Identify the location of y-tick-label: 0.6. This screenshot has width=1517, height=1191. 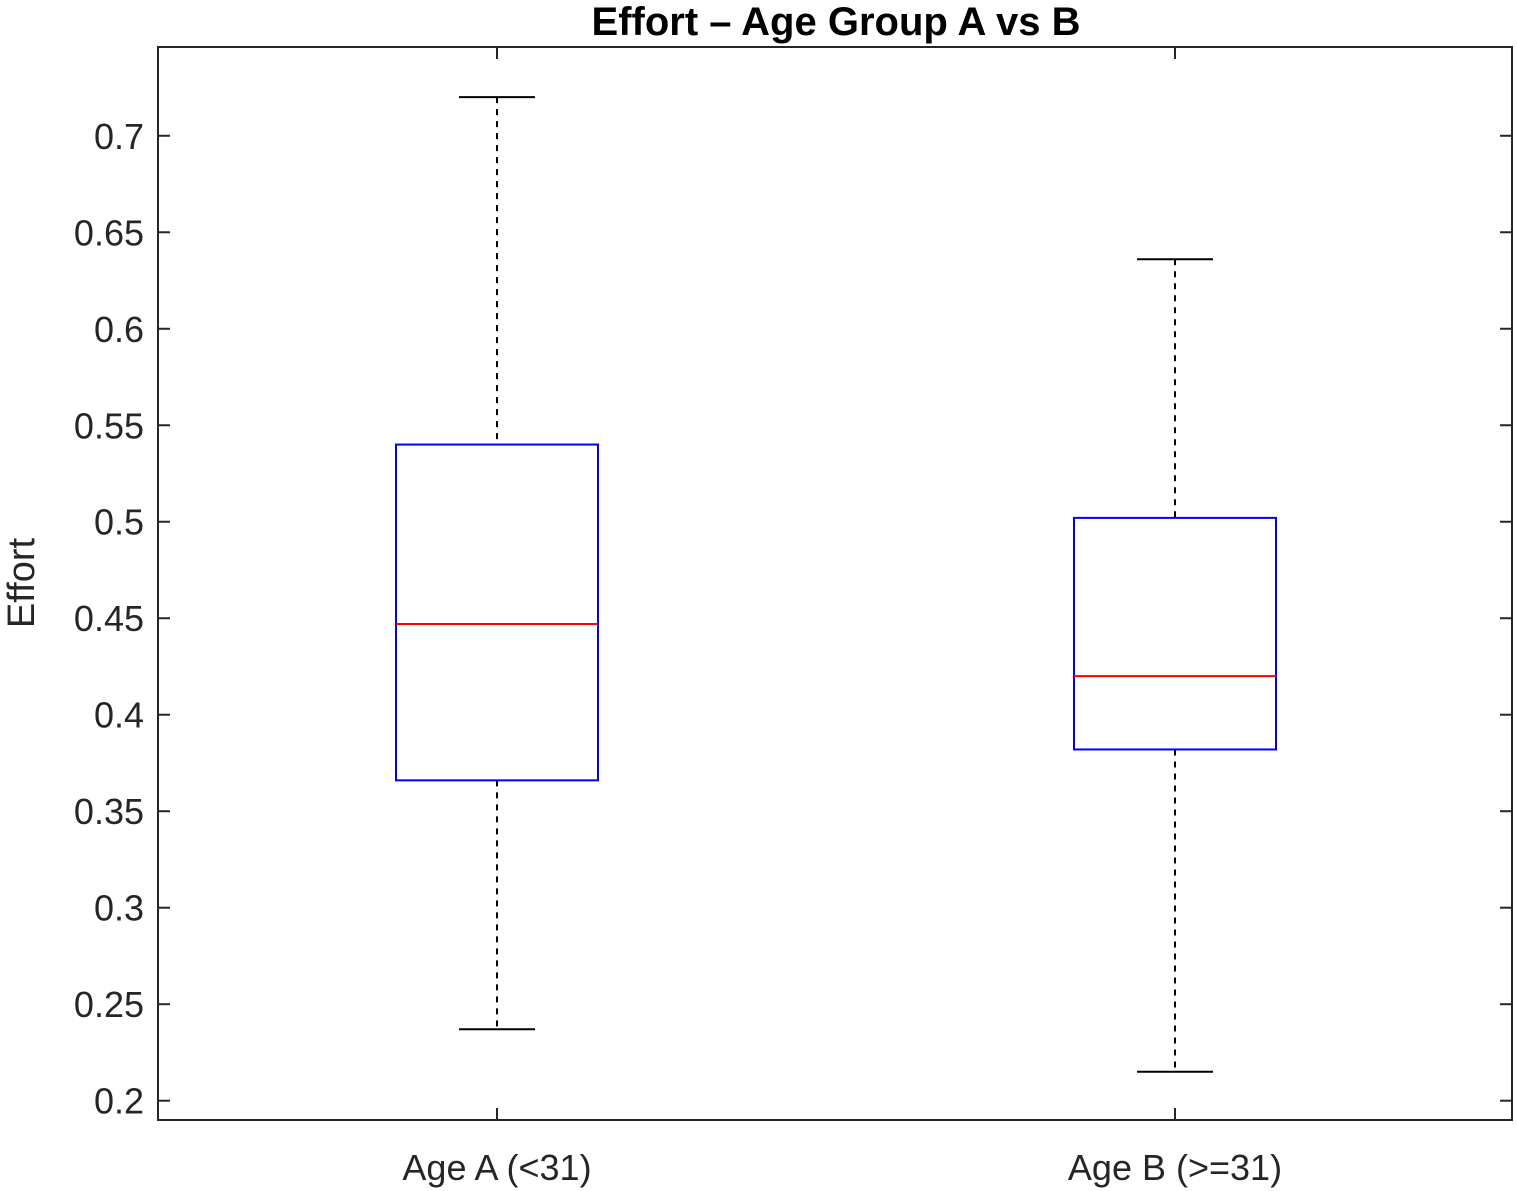
(119, 329).